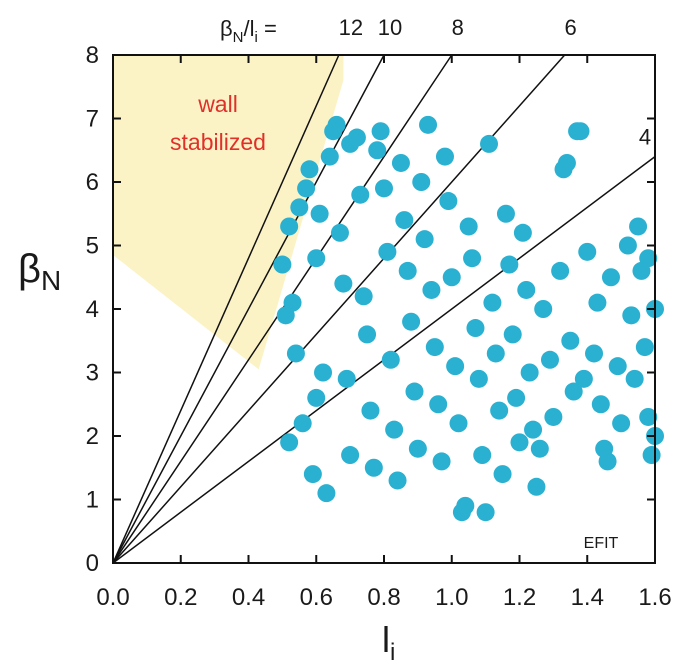 The height and width of the screenshot is (665, 687). What do you see at coordinates (587, 597) in the screenshot?
I see `x-tick-label: 1.4` at bounding box center [587, 597].